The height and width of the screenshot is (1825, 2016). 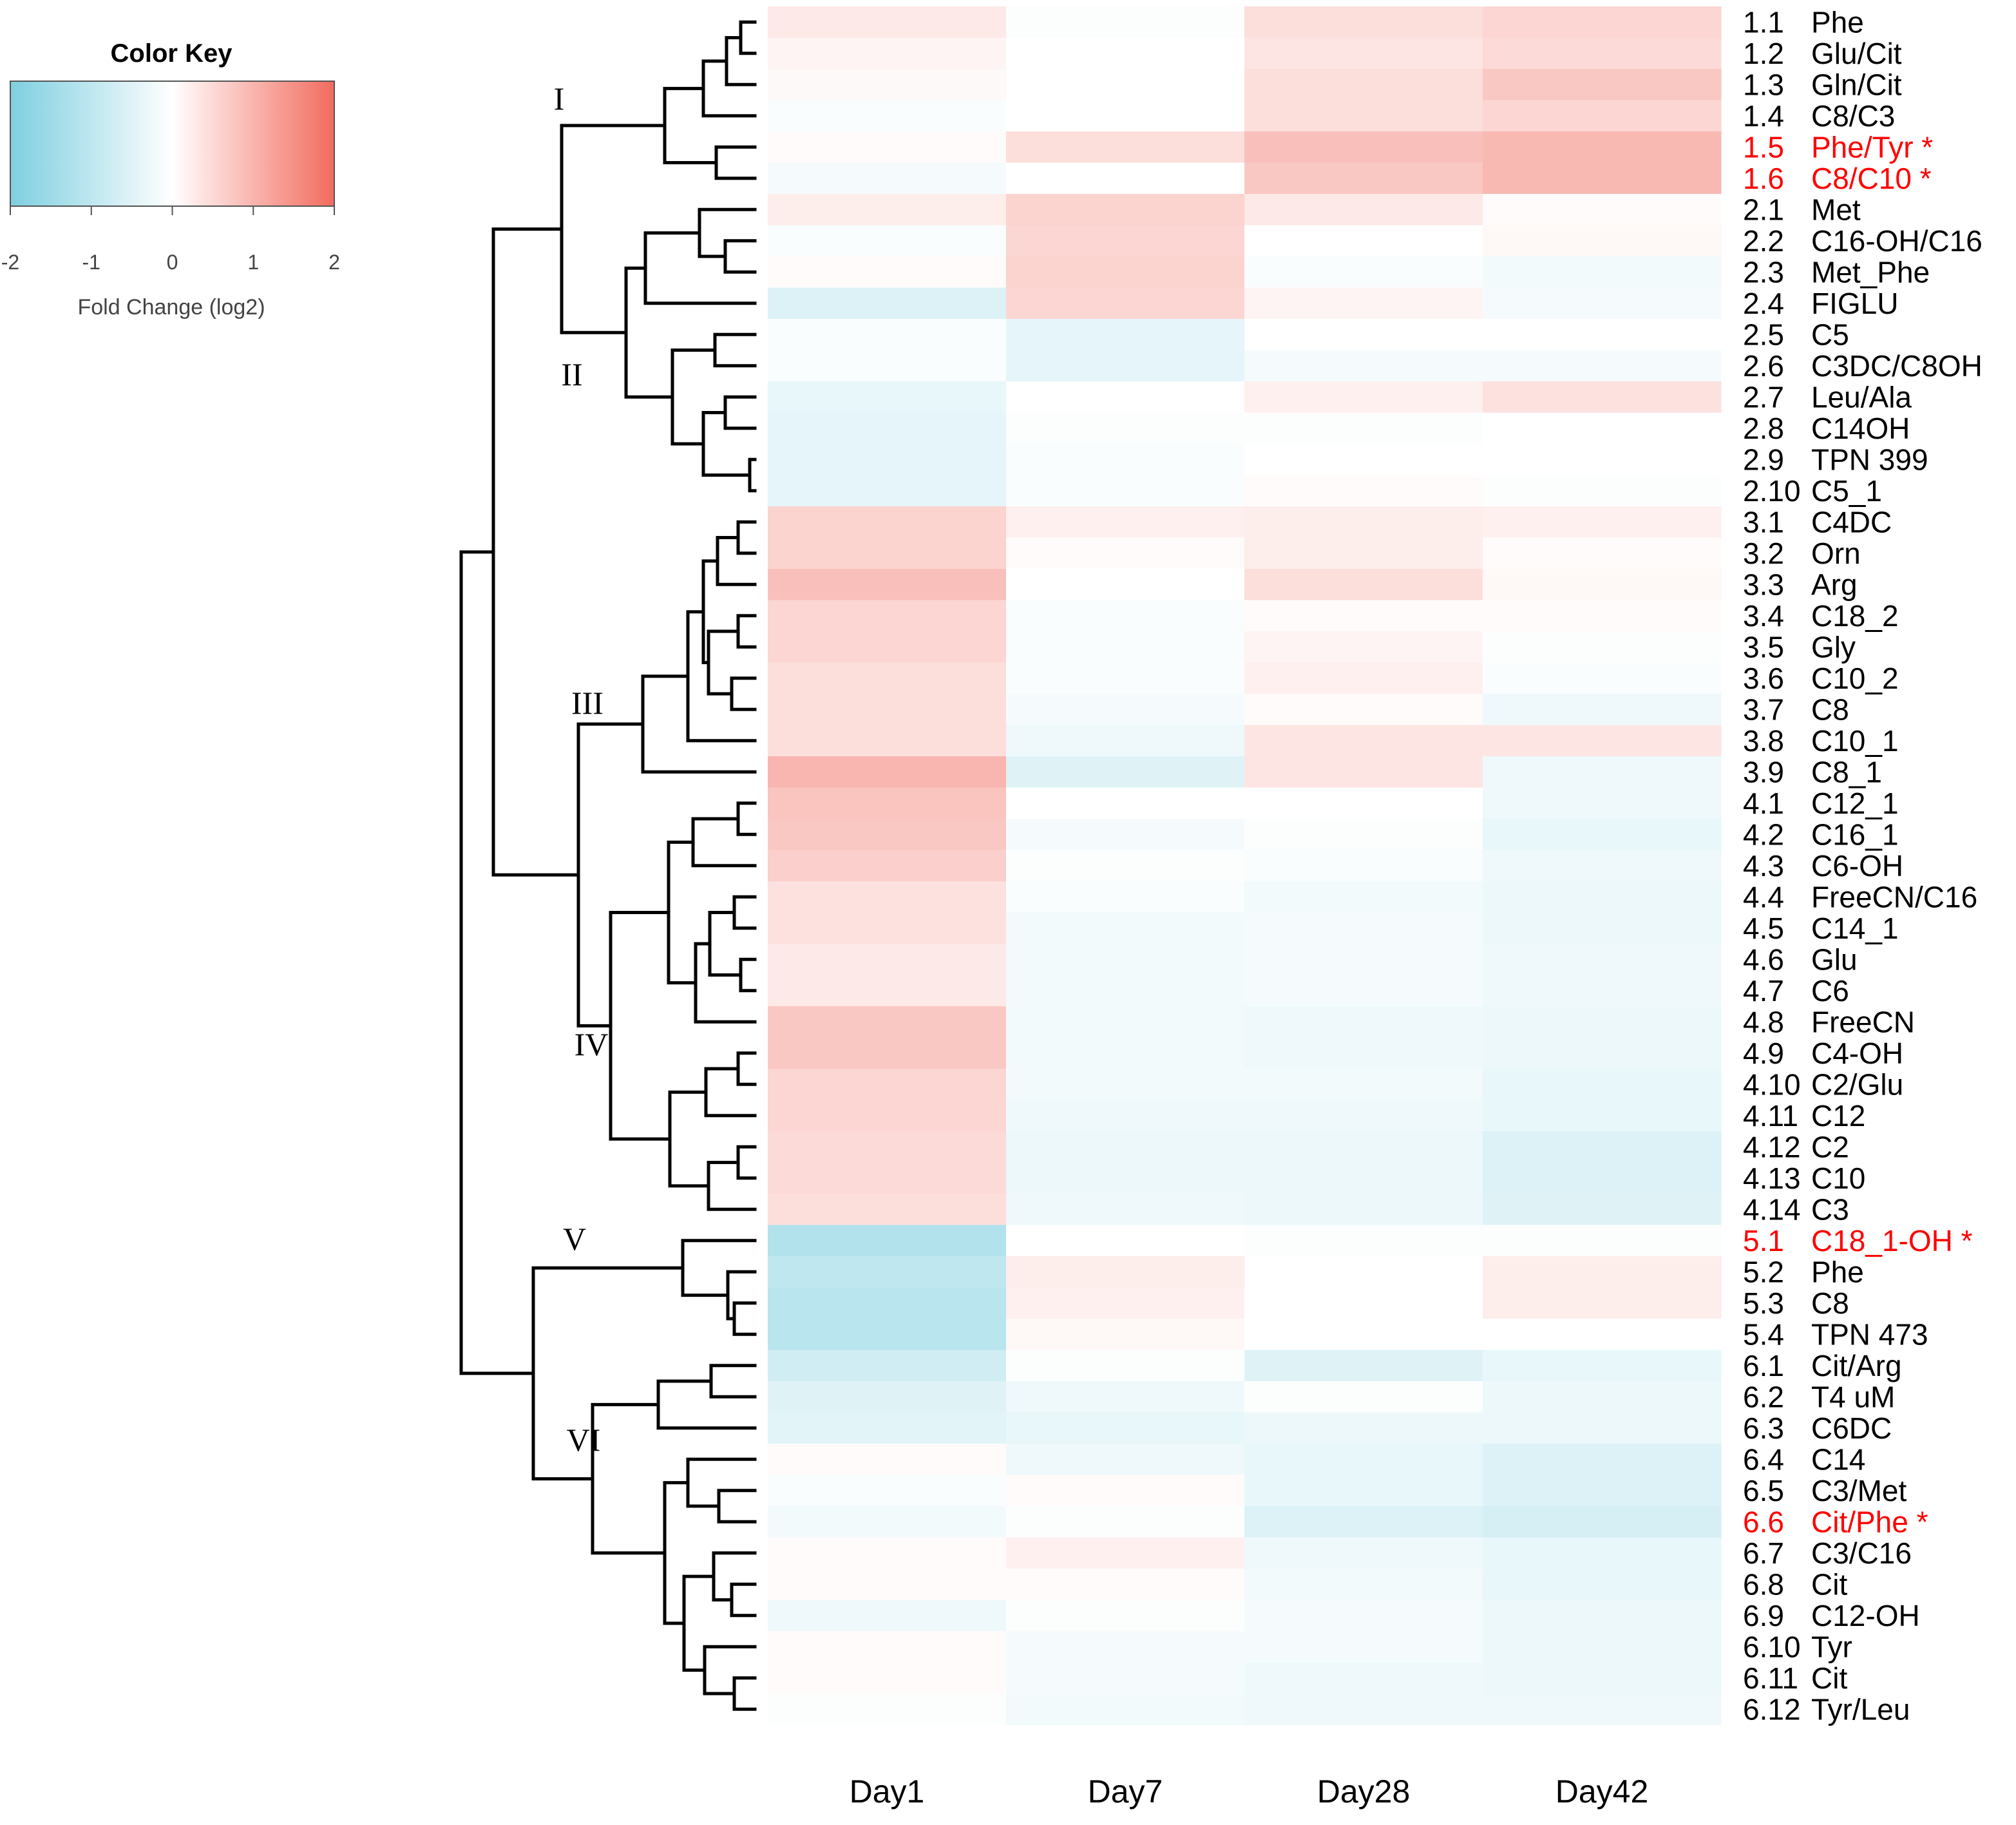 I want to click on row-label: 6.8 Cit, so click(x=1795, y=1584).